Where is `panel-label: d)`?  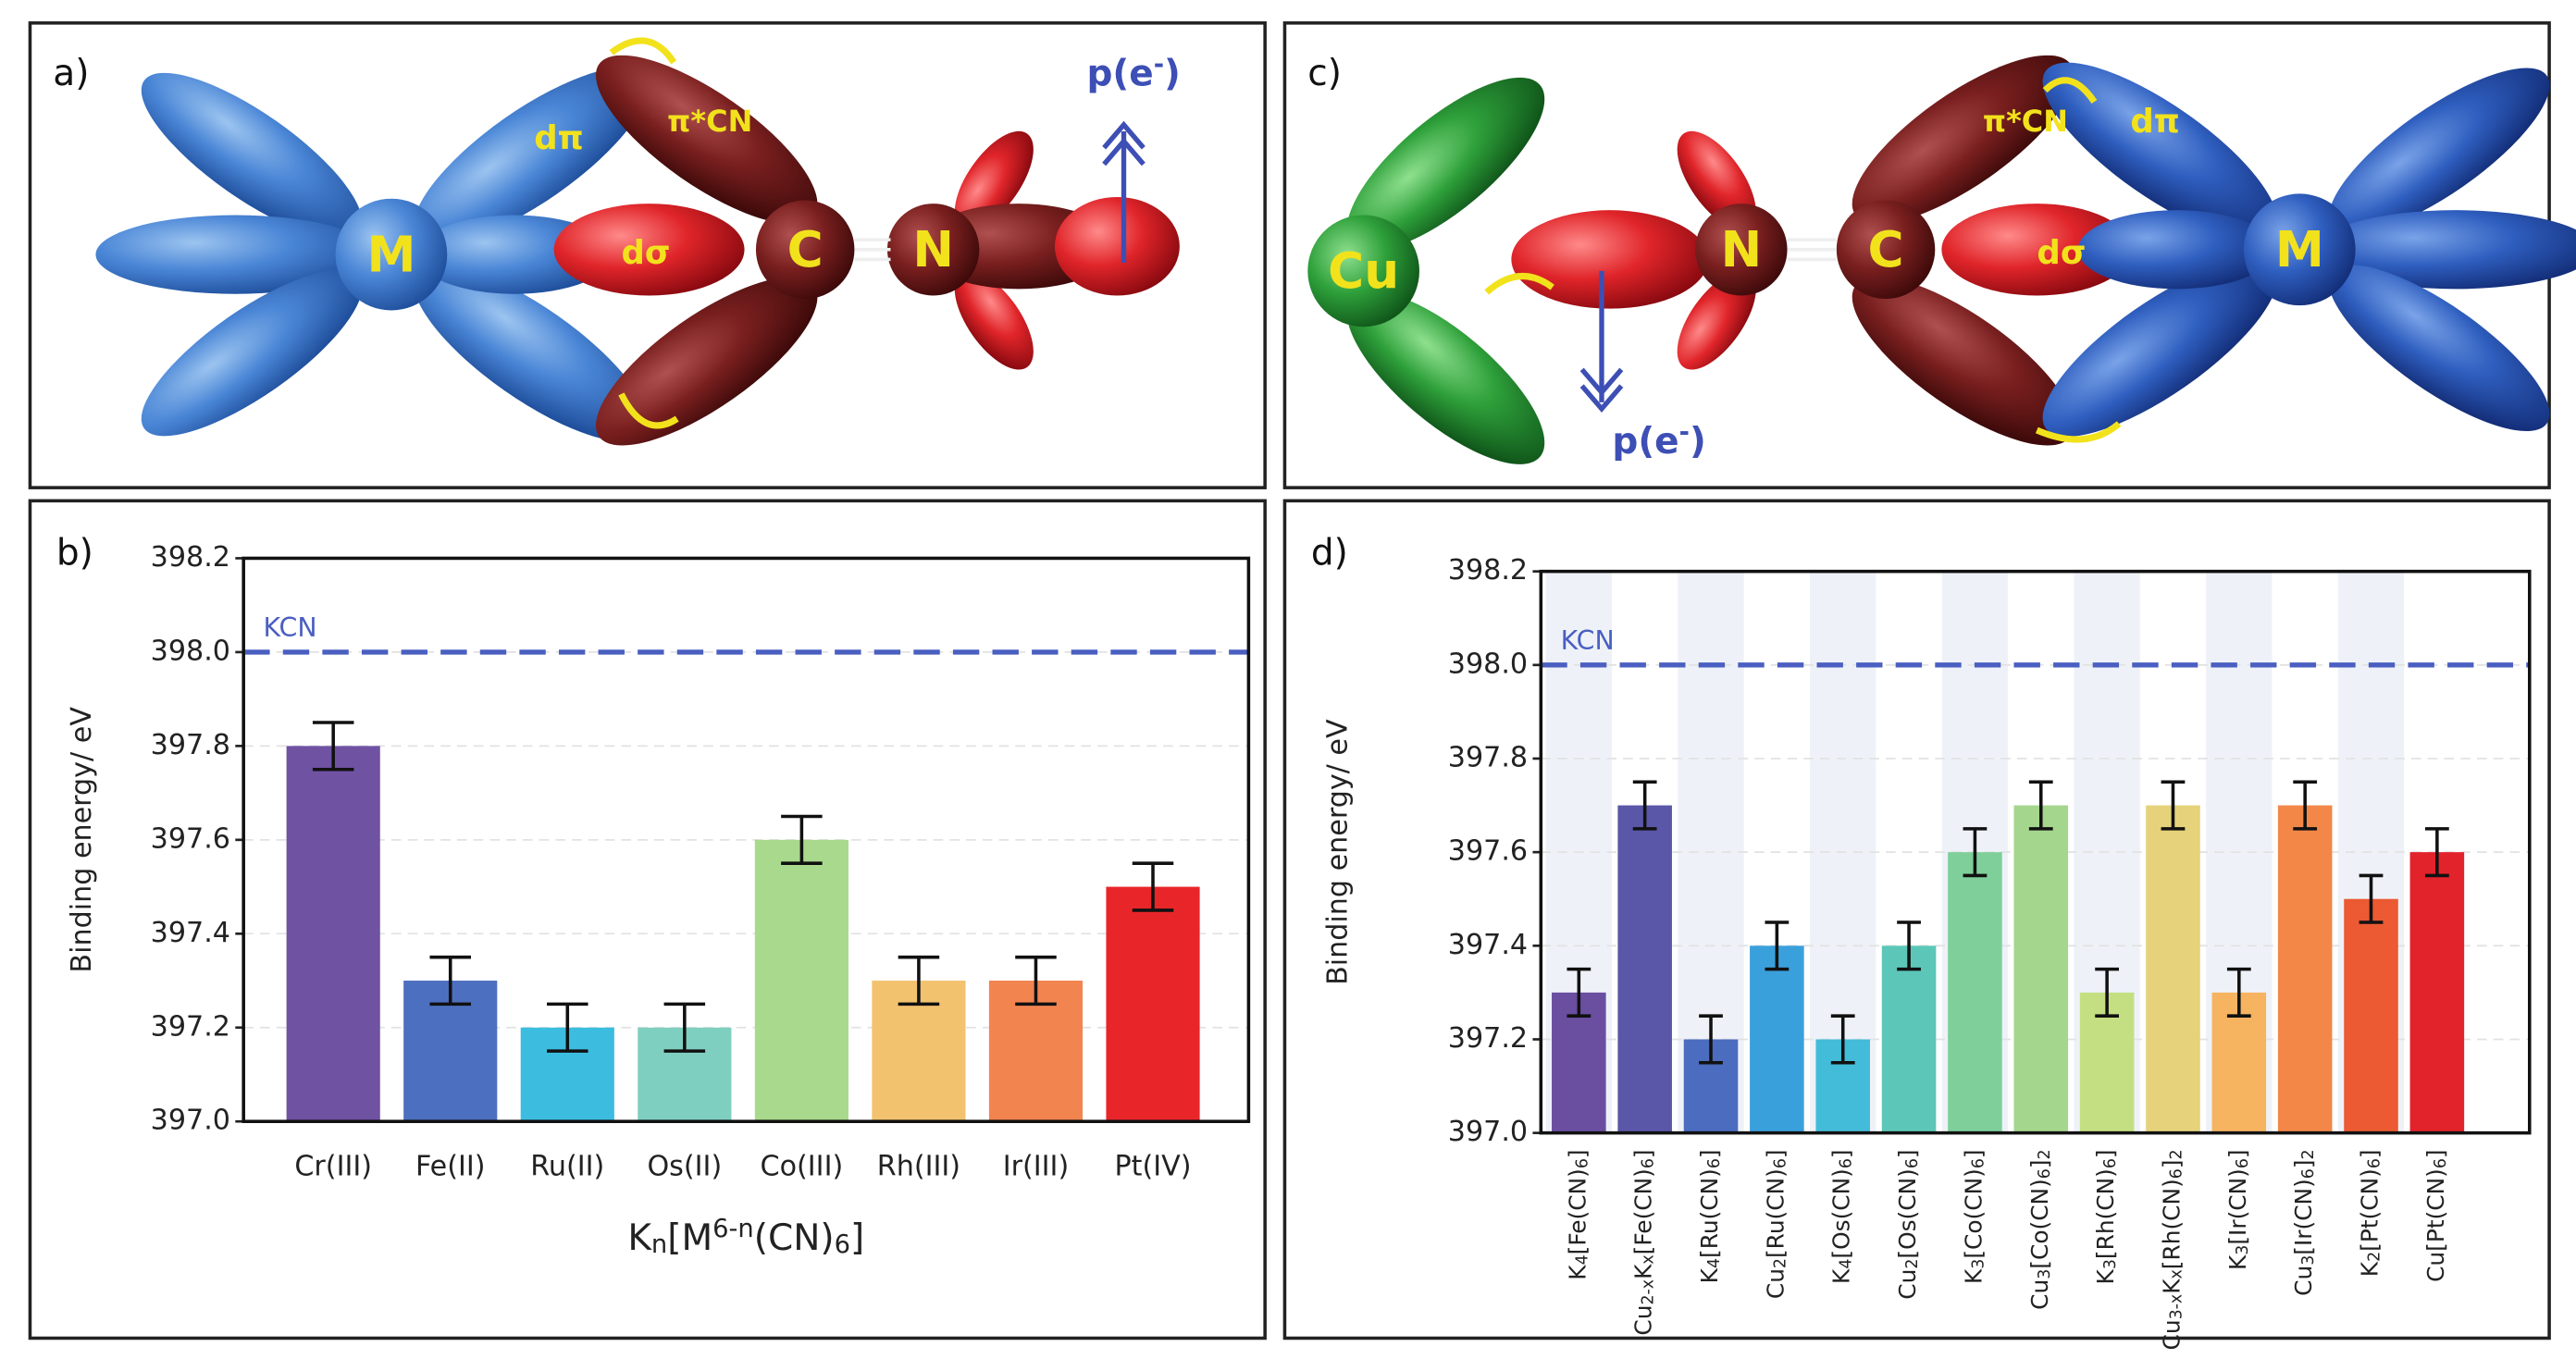 panel-label: d) is located at coordinates (1330, 553).